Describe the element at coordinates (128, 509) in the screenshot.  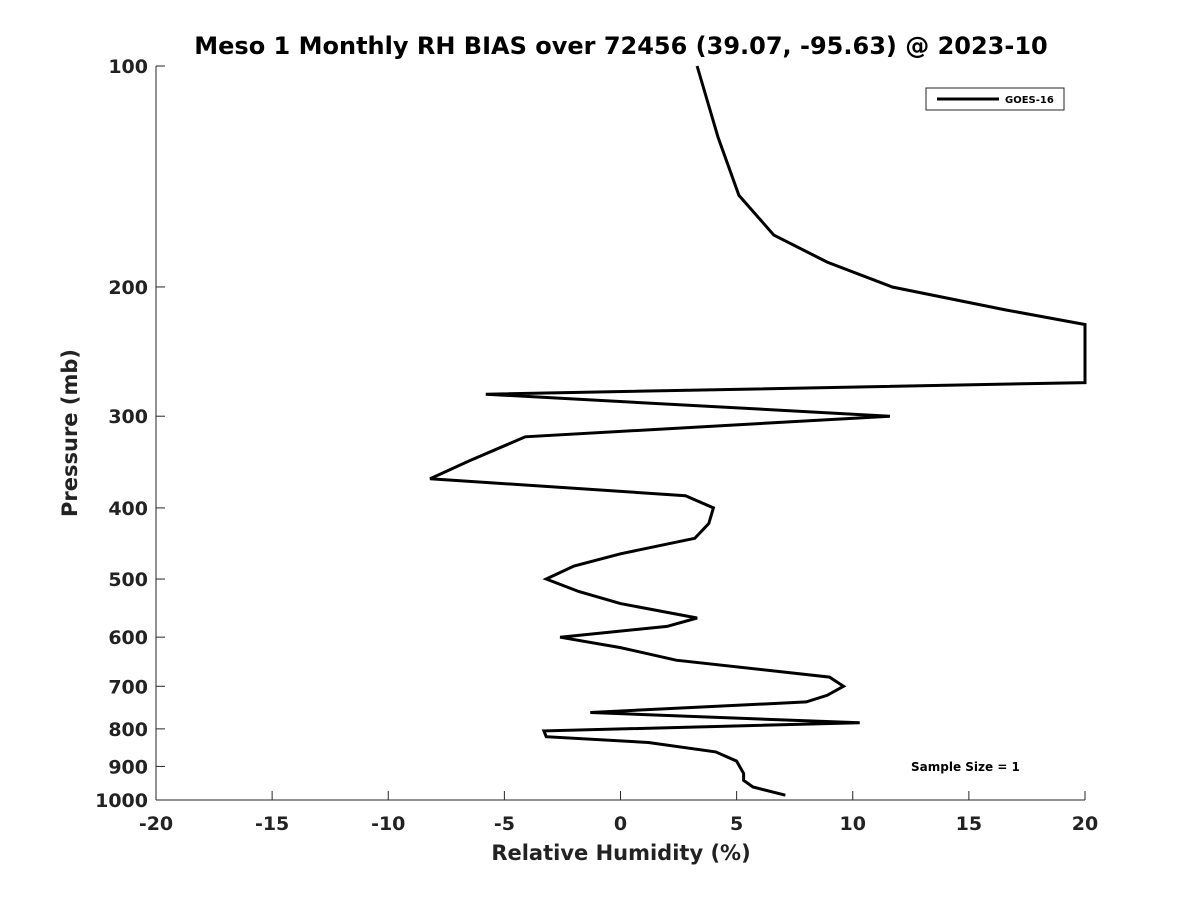
I see `y-tick-label: 400` at that location.